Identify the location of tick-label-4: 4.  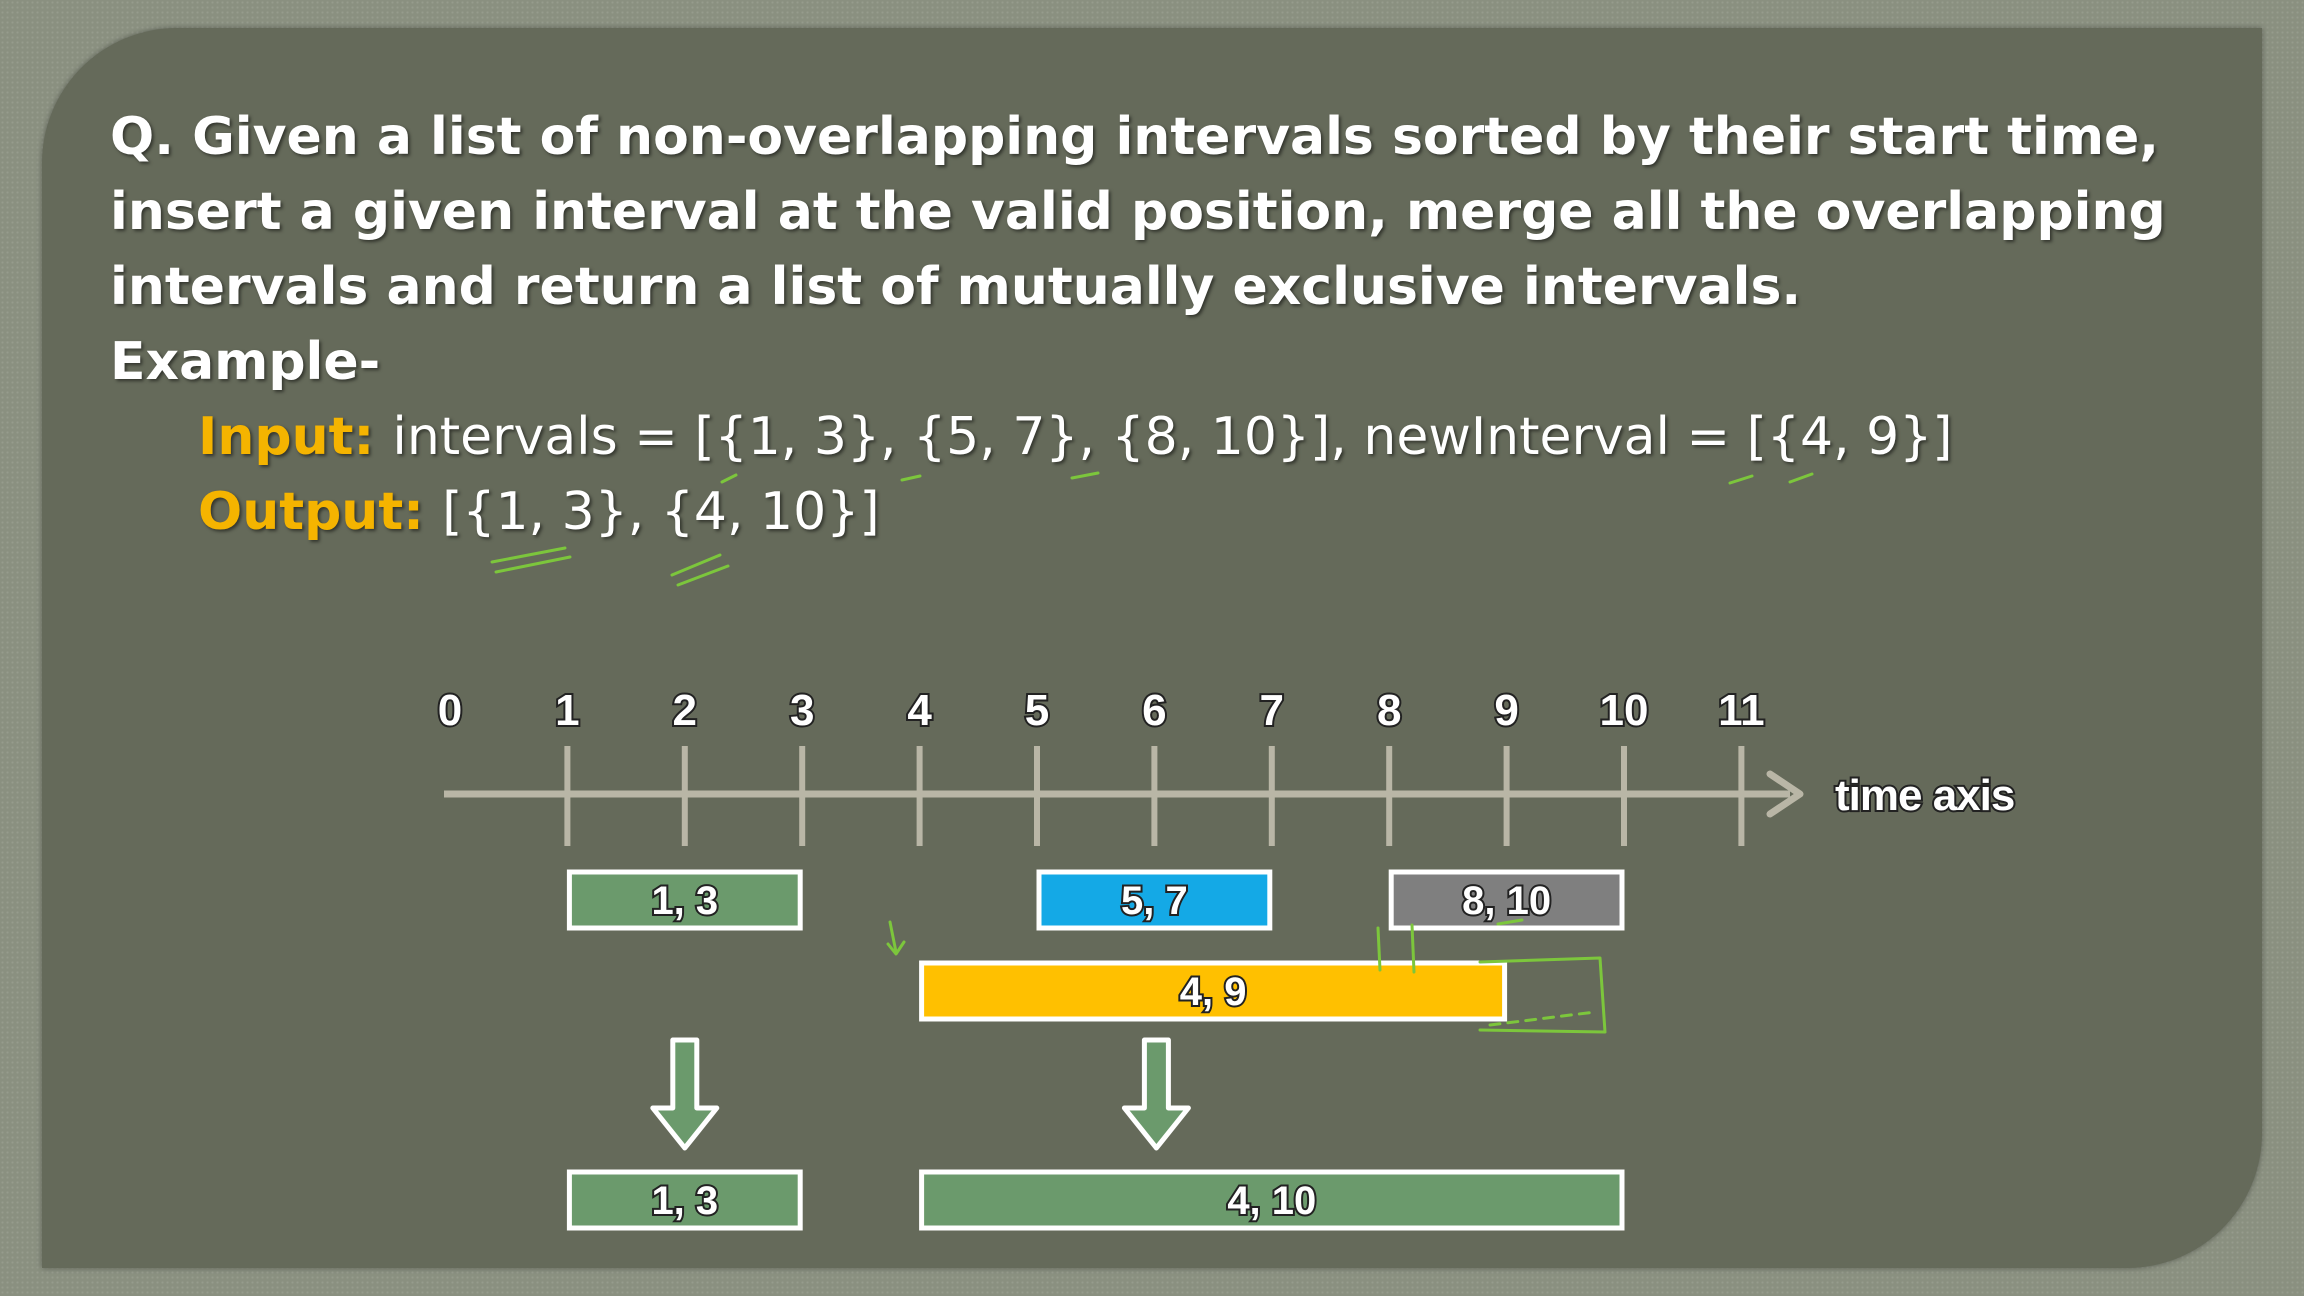
(919, 710).